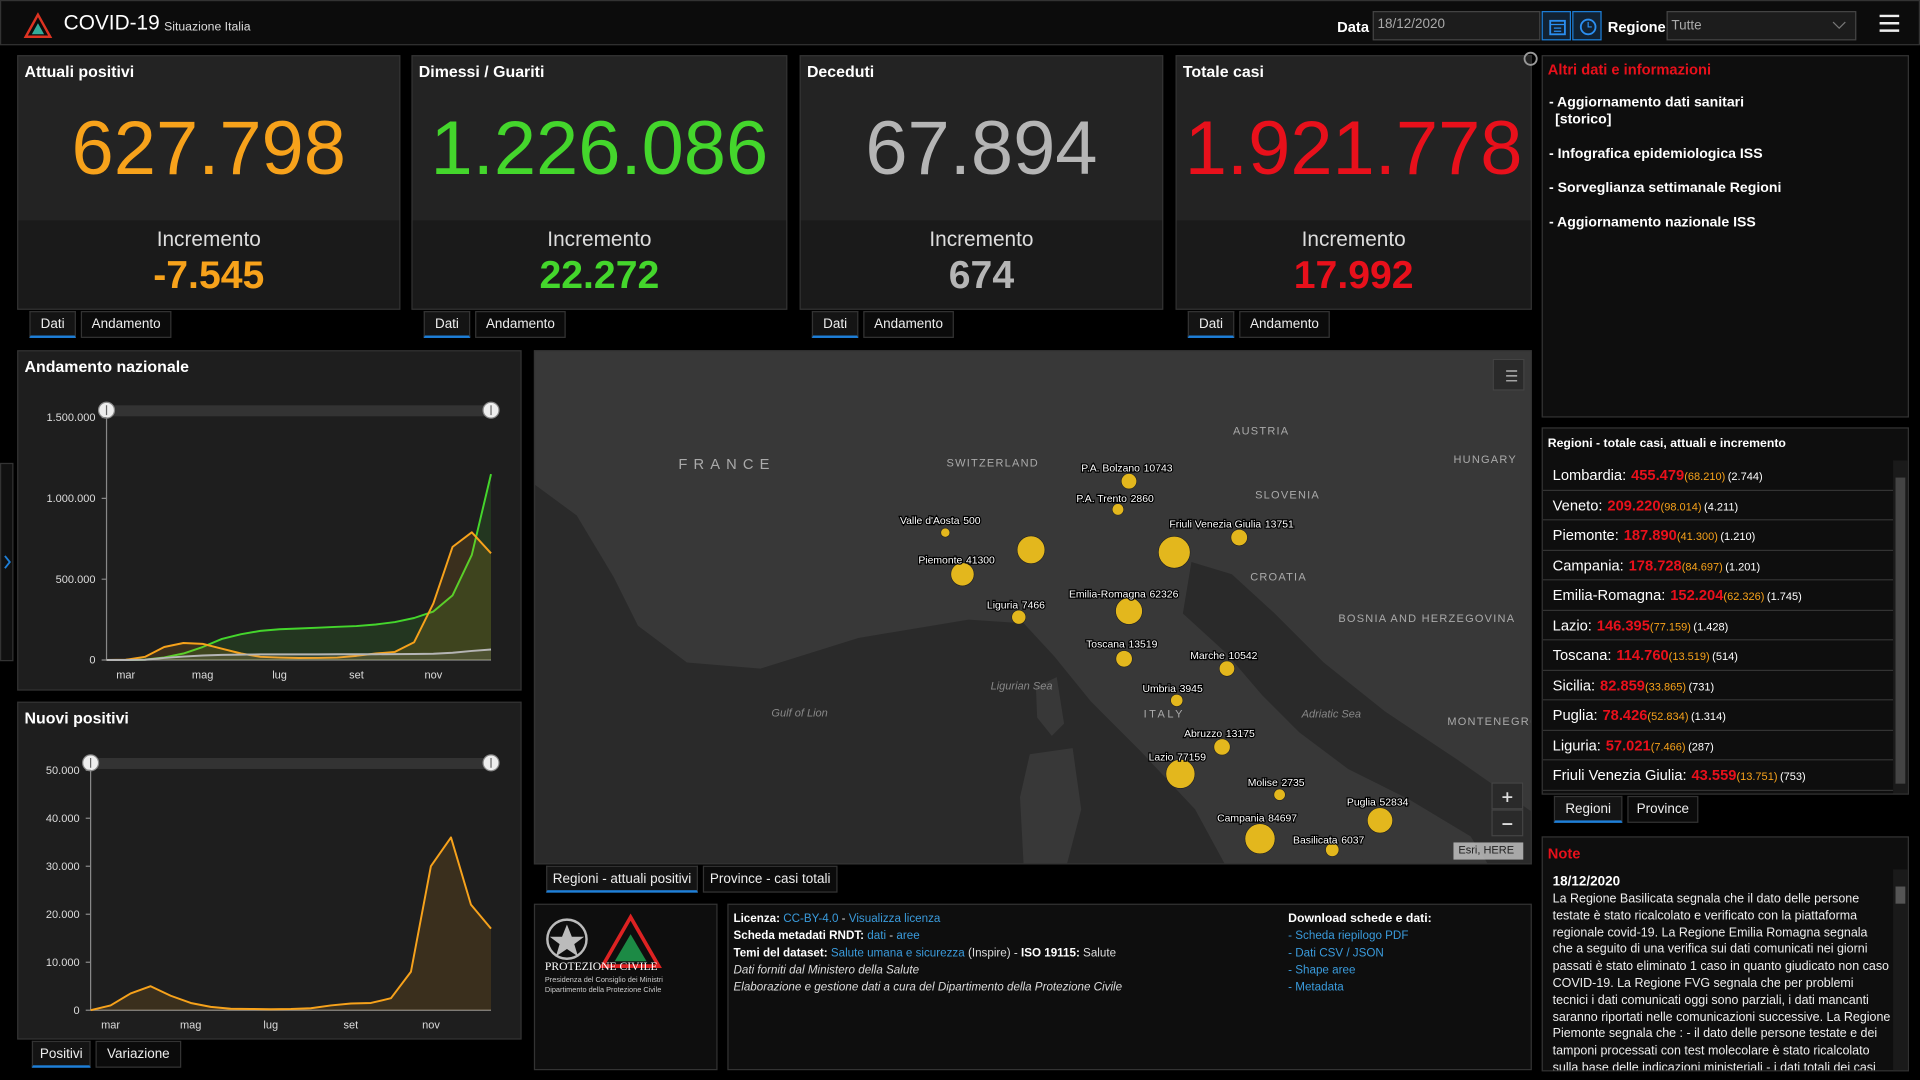 This screenshot has height=1080, width=1920. What do you see at coordinates (1507, 796) in the screenshot?
I see `zoom-in` at bounding box center [1507, 796].